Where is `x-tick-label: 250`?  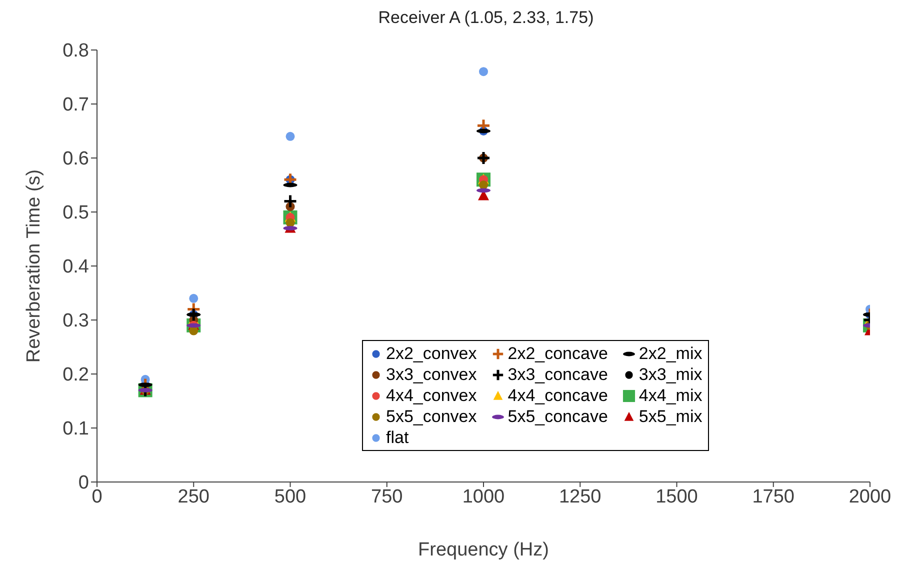
x-tick-label: 250 is located at coordinates (194, 497).